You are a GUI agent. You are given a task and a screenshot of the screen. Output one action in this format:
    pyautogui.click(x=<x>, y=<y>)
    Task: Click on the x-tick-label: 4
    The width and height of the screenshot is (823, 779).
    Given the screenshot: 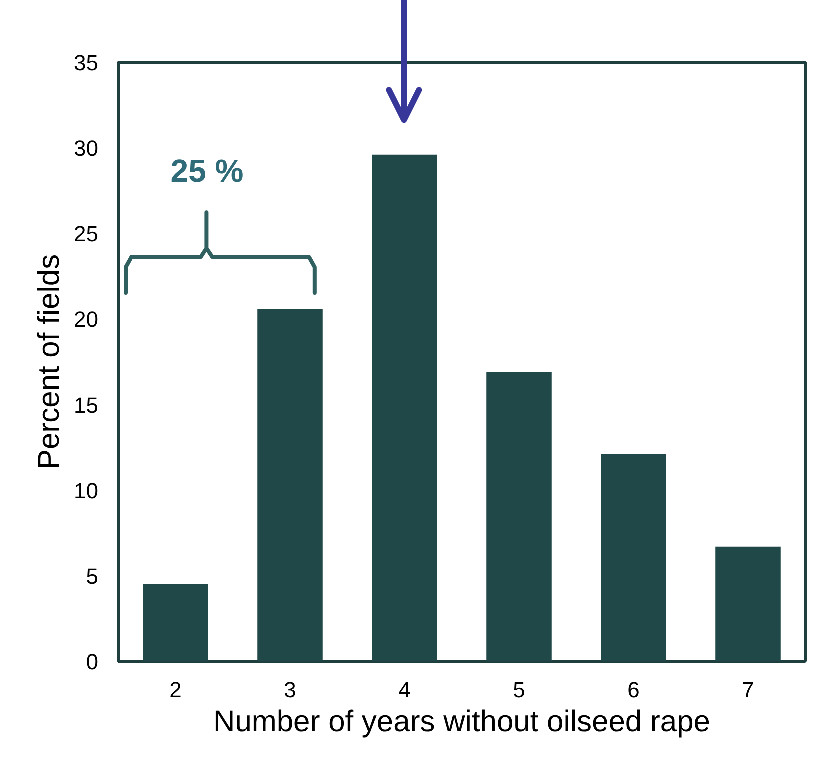 What is the action you would take?
    pyautogui.click(x=404, y=690)
    